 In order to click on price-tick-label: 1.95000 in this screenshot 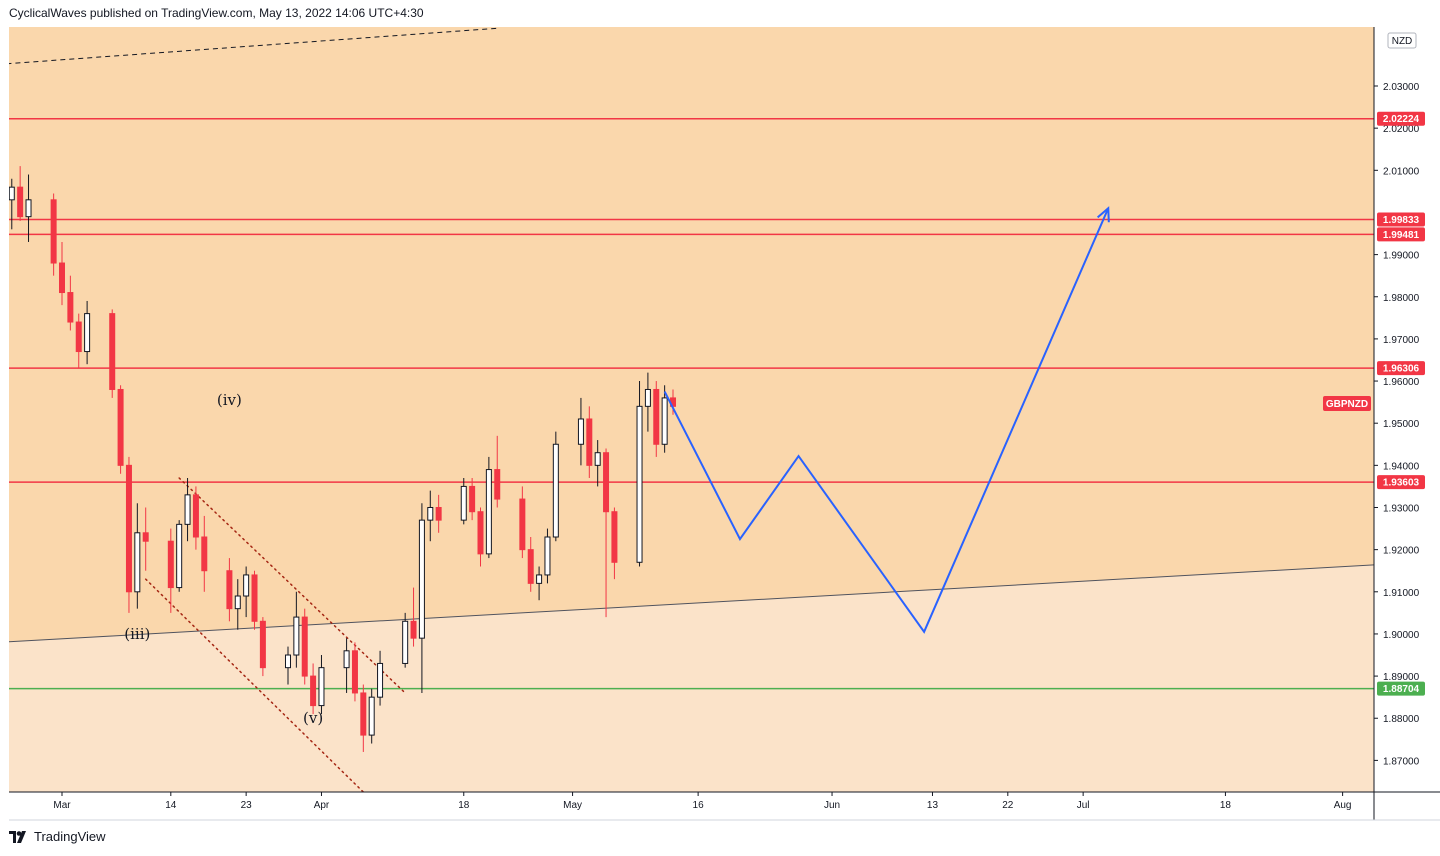, I will do `click(1401, 424)`.